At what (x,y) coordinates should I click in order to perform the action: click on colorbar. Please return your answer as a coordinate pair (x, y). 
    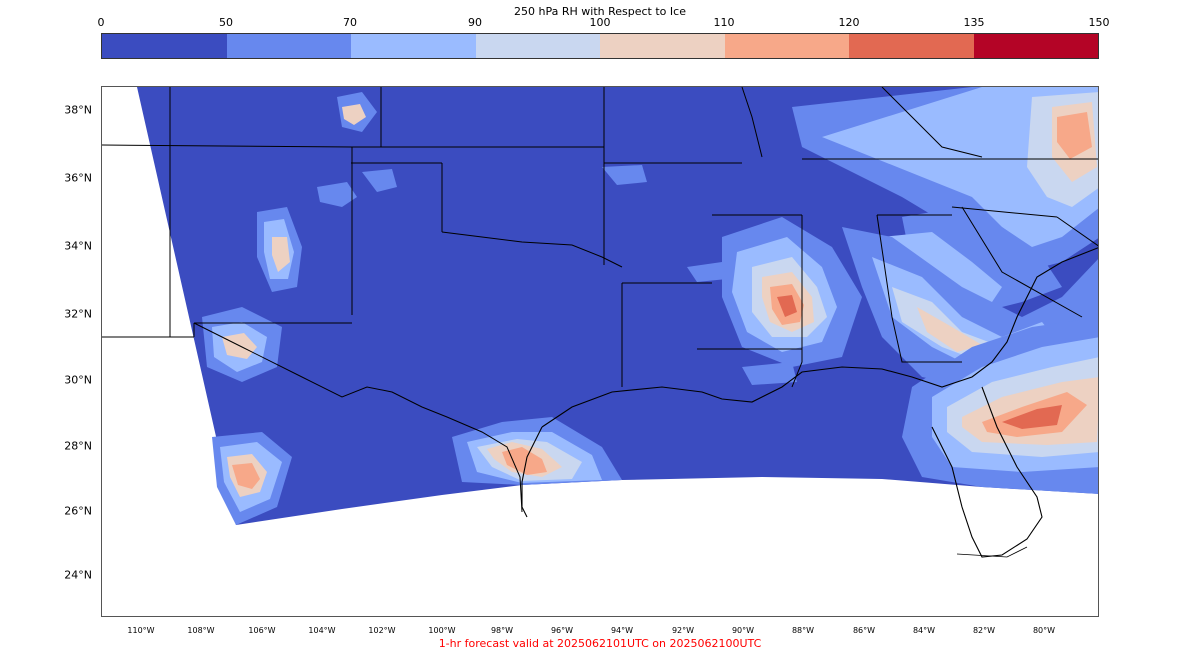
    Looking at the image, I should click on (600, 46).